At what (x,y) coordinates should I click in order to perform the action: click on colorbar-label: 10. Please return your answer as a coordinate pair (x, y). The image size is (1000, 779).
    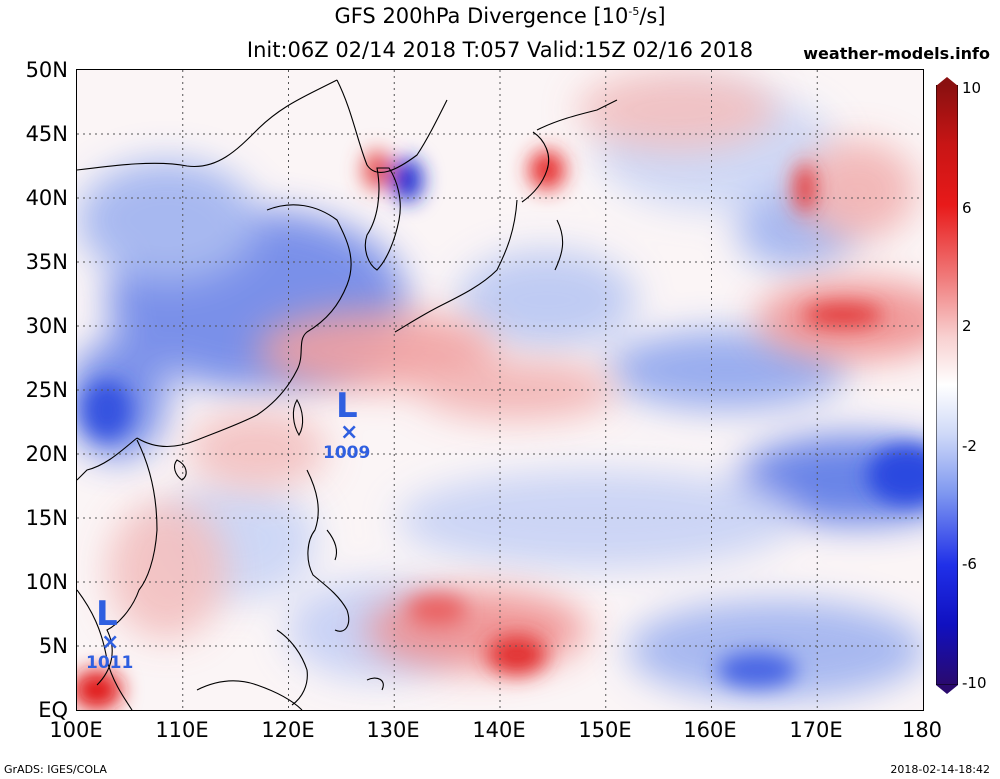
    Looking at the image, I should click on (972, 88).